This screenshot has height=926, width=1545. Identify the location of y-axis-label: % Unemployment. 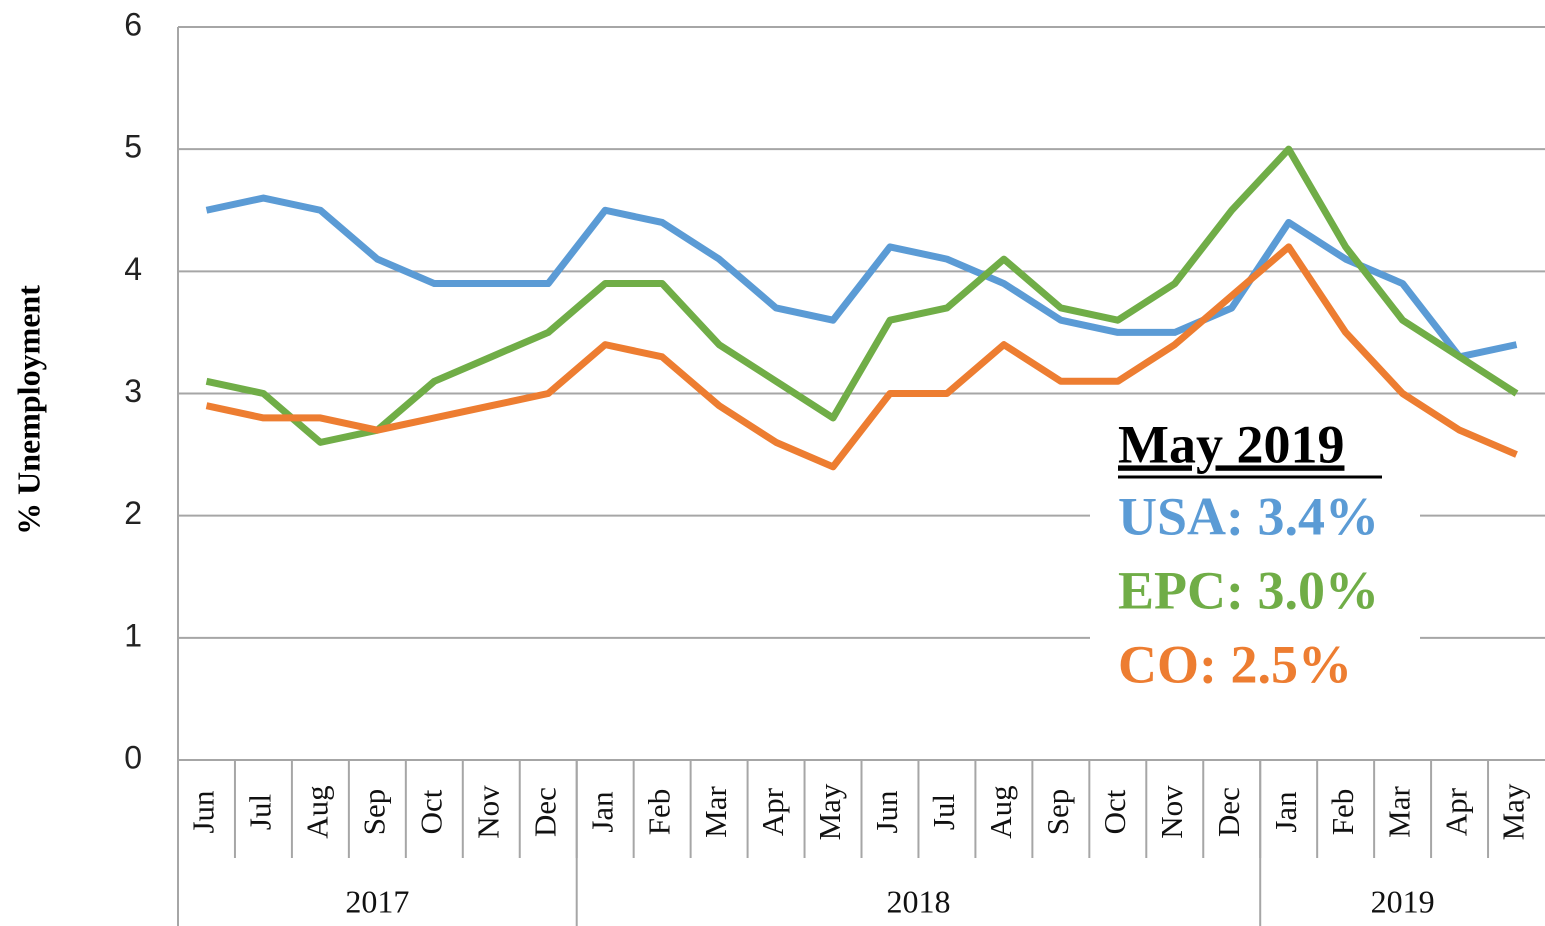
(28, 410).